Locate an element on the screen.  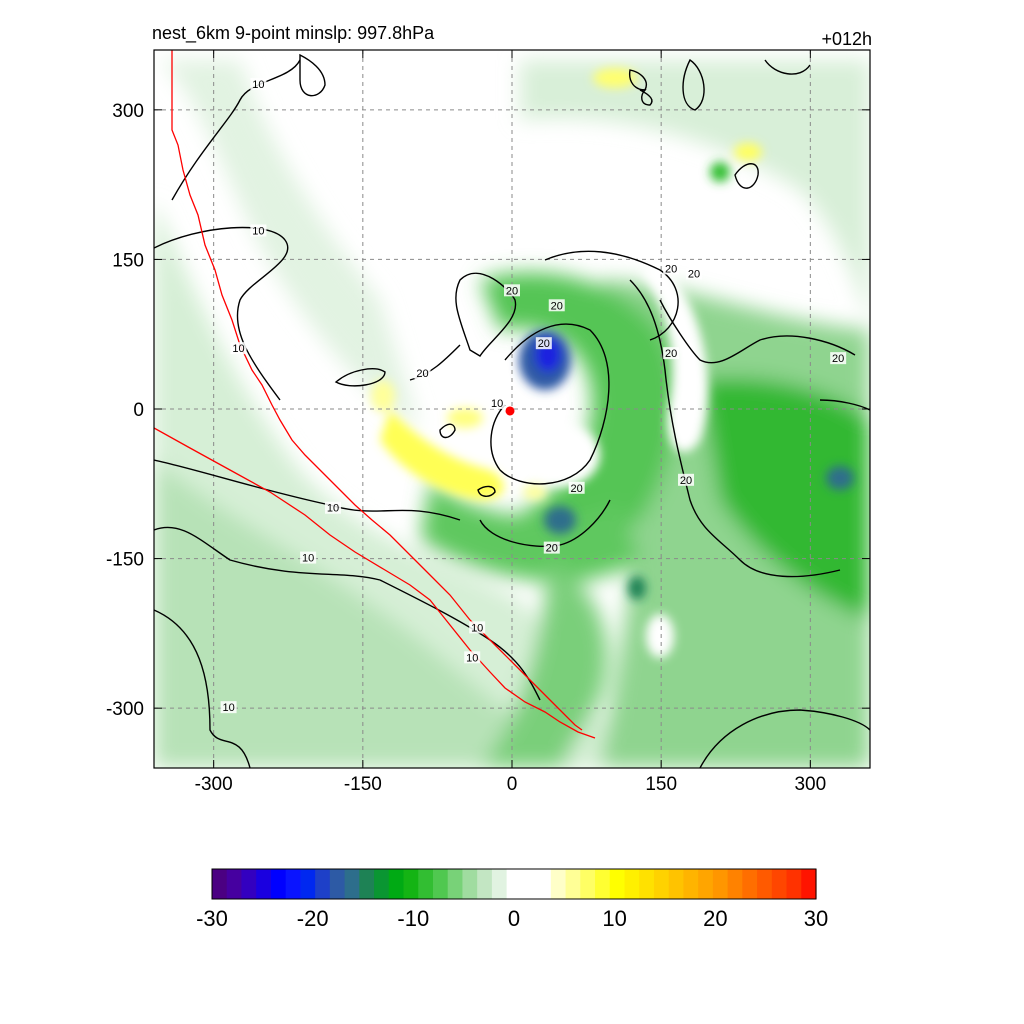
contour-20-north-loop is located at coordinates (486, 314).